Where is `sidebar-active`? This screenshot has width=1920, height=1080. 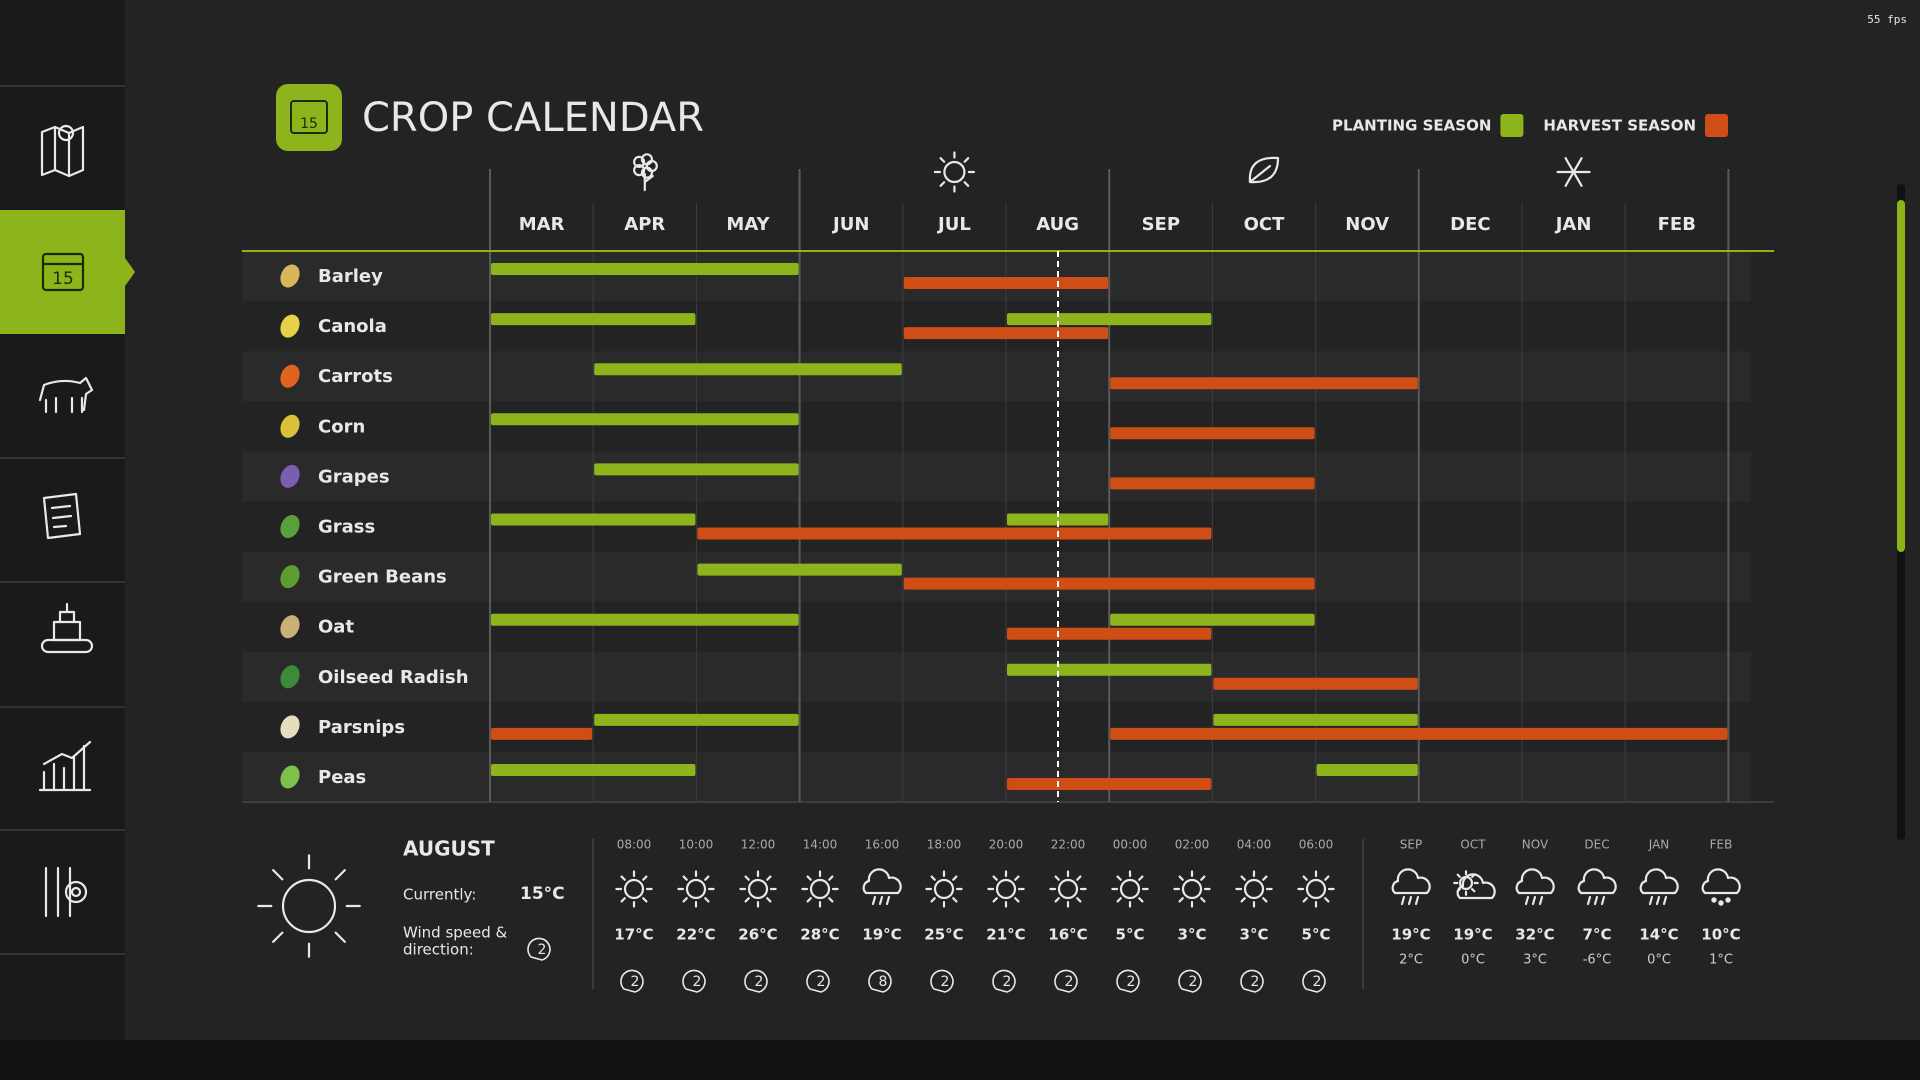 sidebar-active is located at coordinates (62, 272).